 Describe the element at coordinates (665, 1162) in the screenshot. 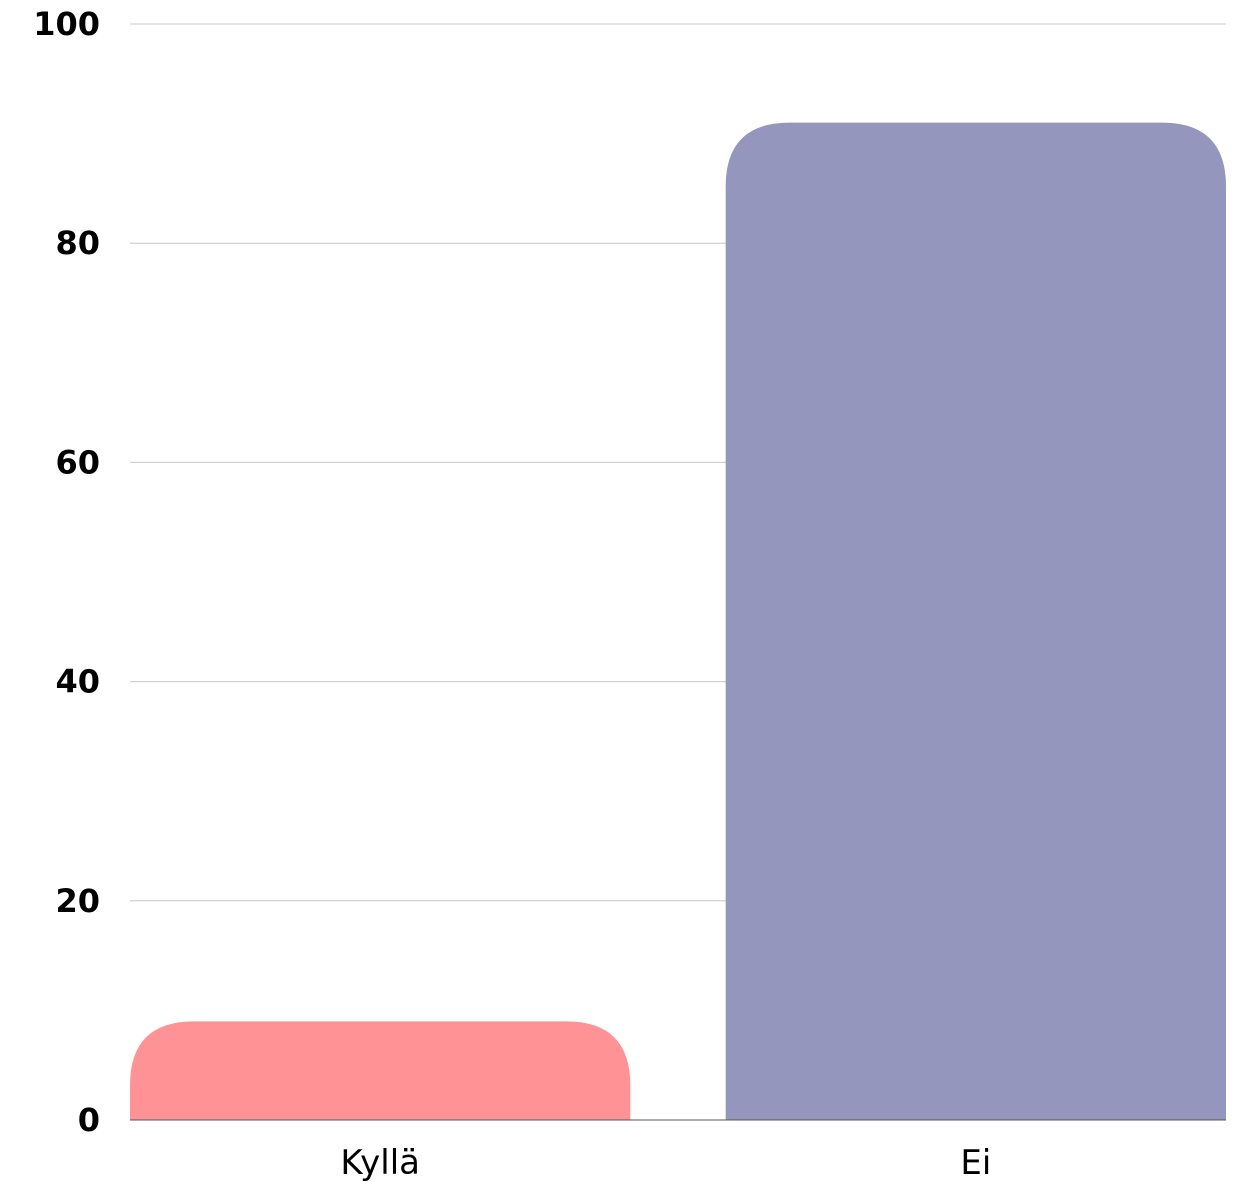

I see `x-axis-tick-labels: Kyllä Ei` at that location.